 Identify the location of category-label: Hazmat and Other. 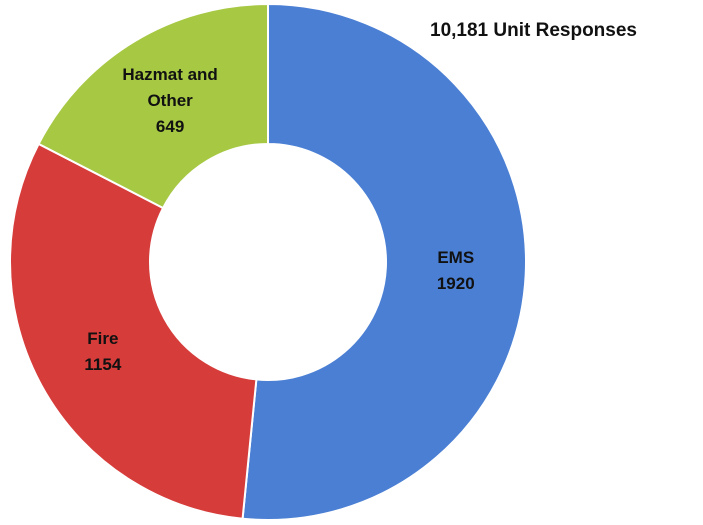
(170, 88).